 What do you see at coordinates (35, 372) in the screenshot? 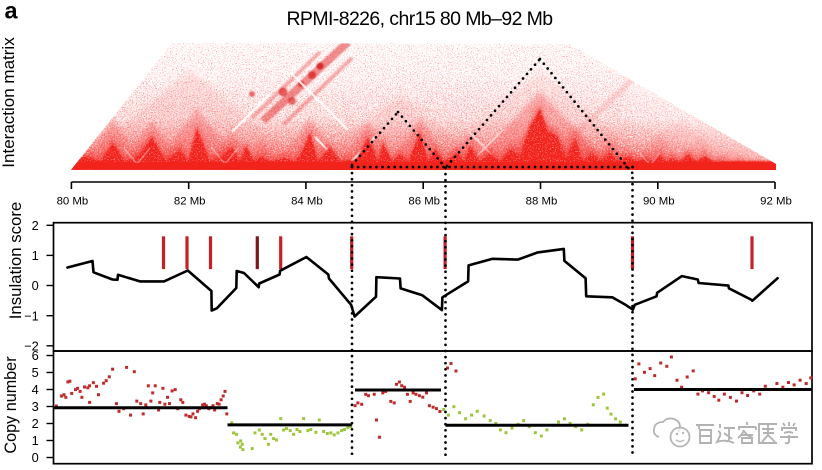
I see `svg-text: 5` at bounding box center [35, 372].